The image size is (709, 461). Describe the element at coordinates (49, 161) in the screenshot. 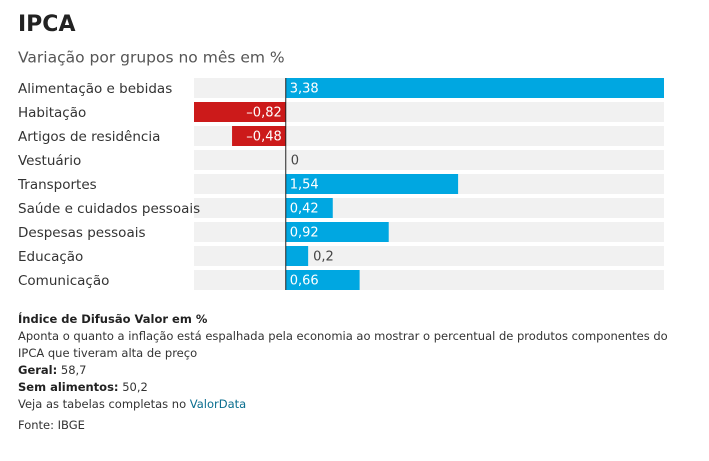

I see `category-label: Vestuário` at that location.